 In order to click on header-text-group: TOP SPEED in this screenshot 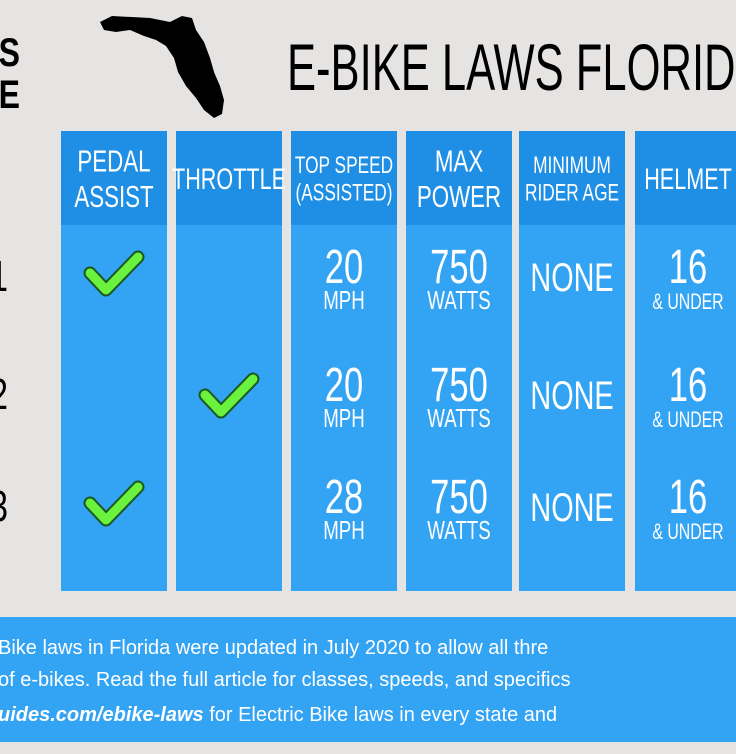, I will do `click(344, 165)`.